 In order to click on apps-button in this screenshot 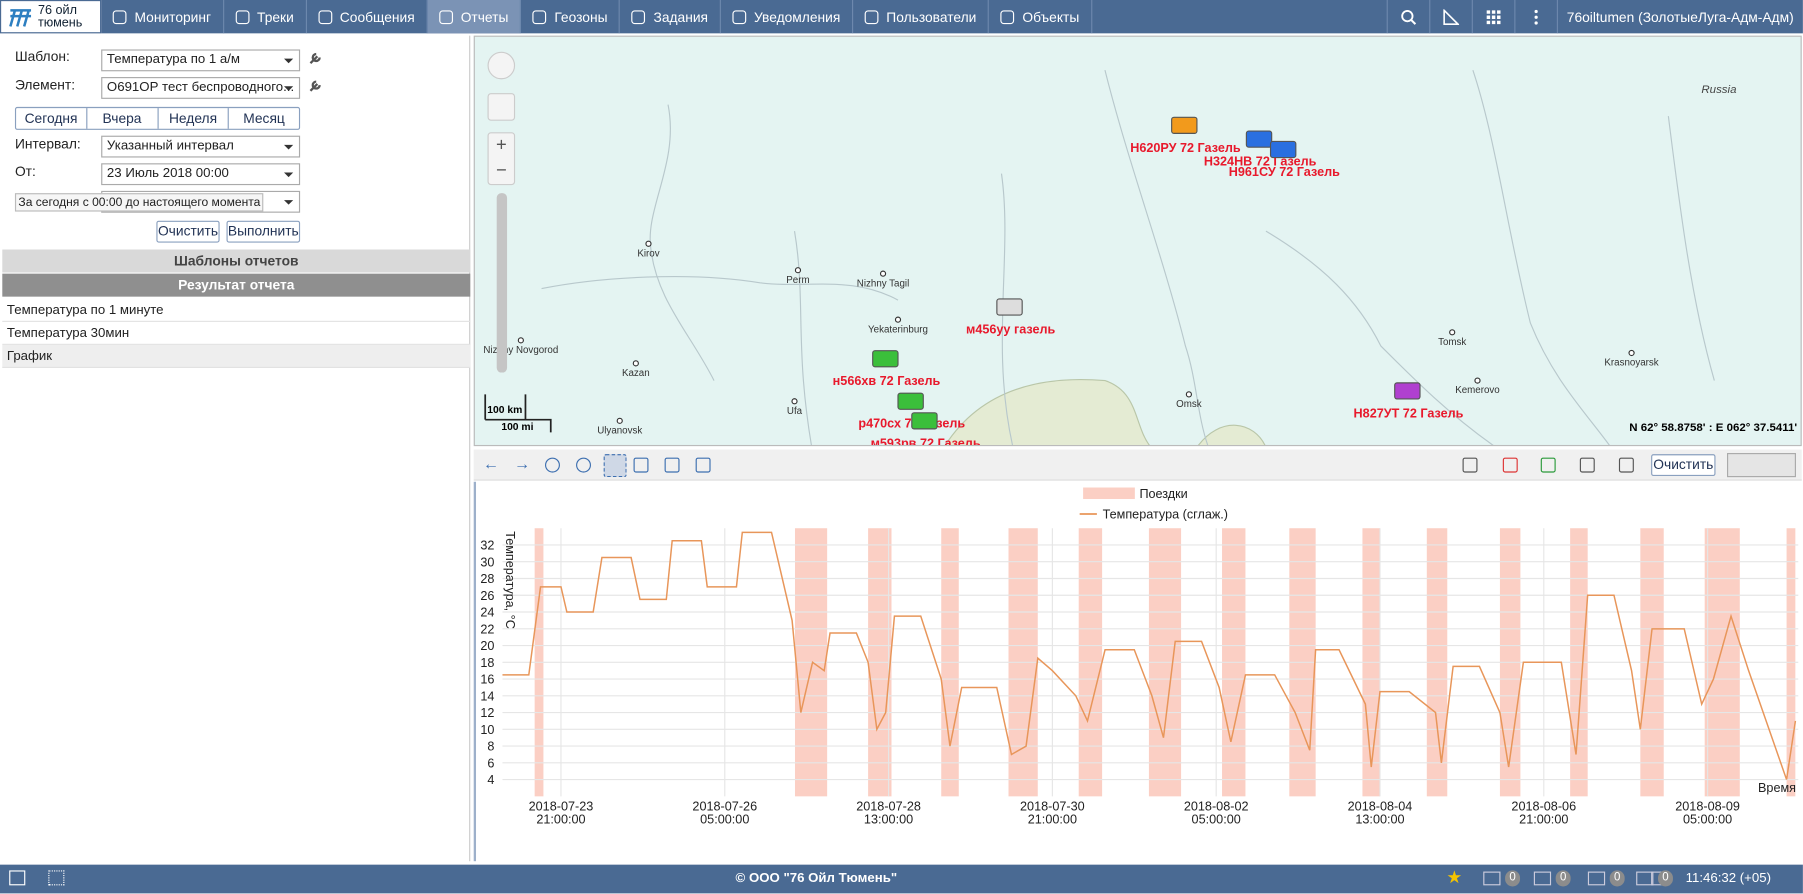, I will do `click(1492, 17)`.